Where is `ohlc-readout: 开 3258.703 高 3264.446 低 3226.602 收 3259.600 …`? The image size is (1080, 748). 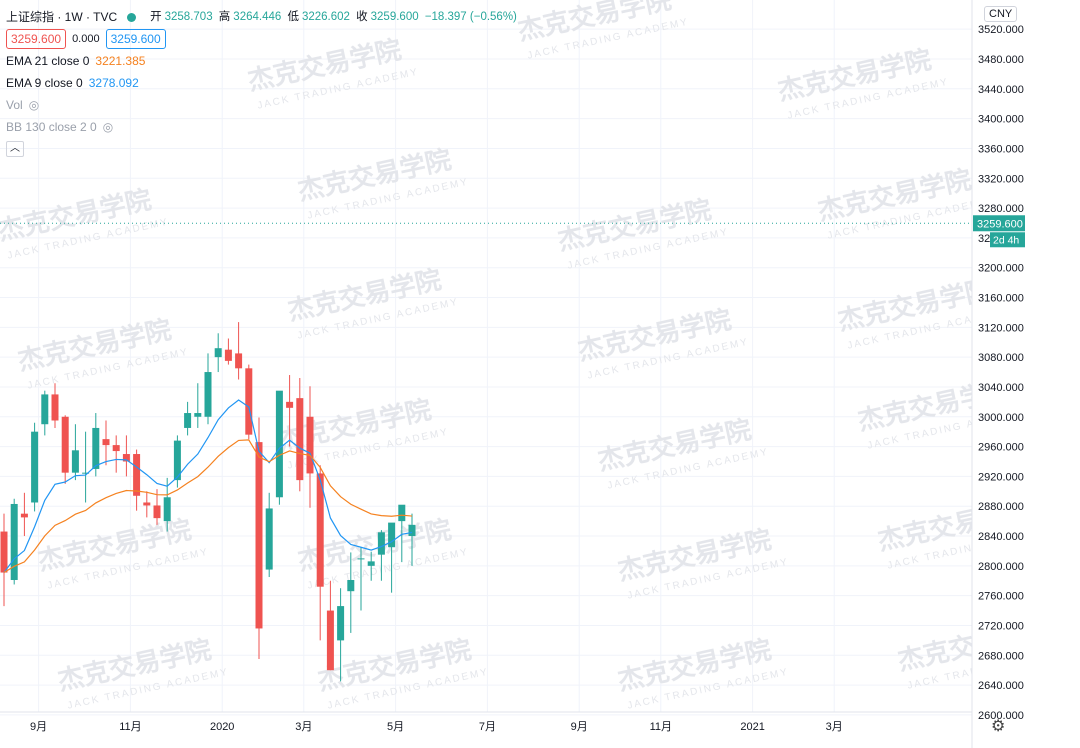
ohlc-readout: 开 3258.703 高 3264.446 低 3226.602 收 3259.600 … is located at coordinates (333, 17).